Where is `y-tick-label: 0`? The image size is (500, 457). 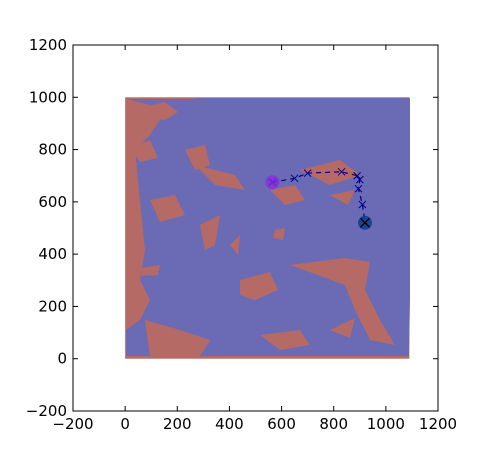 y-tick-label: 0 is located at coordinates (62, 359).